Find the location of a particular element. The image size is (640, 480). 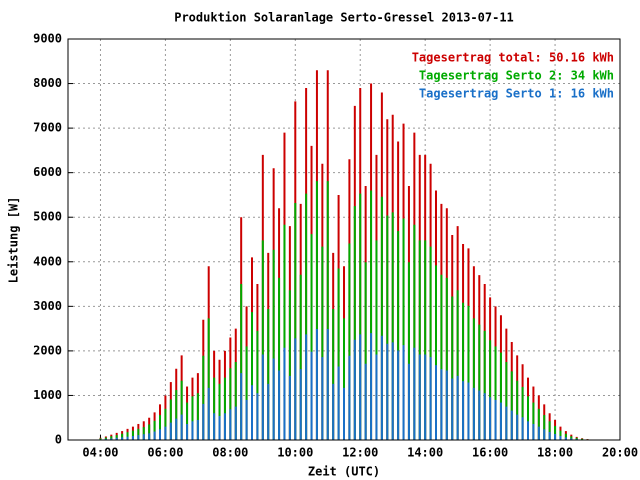

x-axis-label: Zeit (UTC) is located at coordinates (344, 472).